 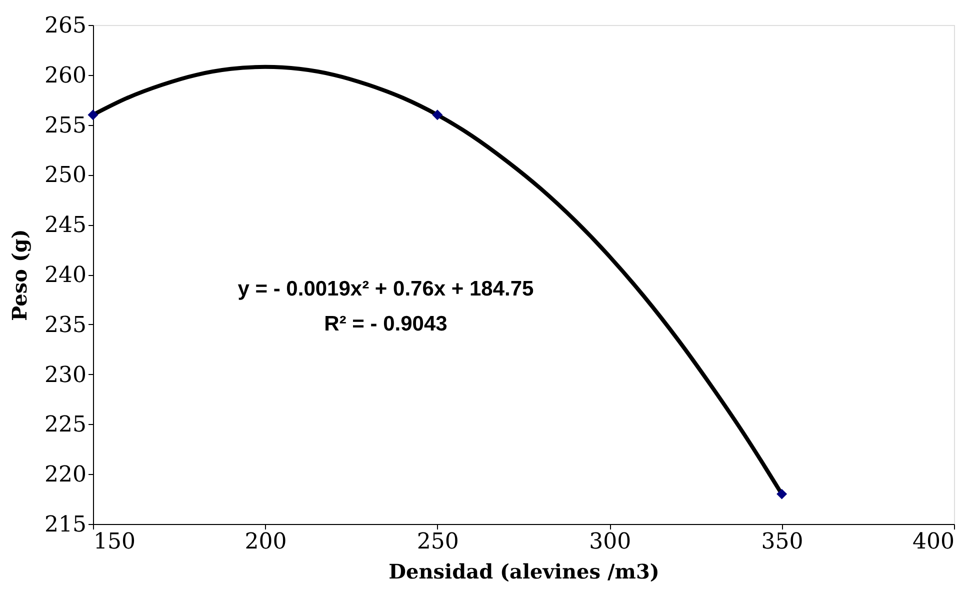 I want to click on x-axis-title: Densidad (alevines /m3), so click(x=524, y=572).